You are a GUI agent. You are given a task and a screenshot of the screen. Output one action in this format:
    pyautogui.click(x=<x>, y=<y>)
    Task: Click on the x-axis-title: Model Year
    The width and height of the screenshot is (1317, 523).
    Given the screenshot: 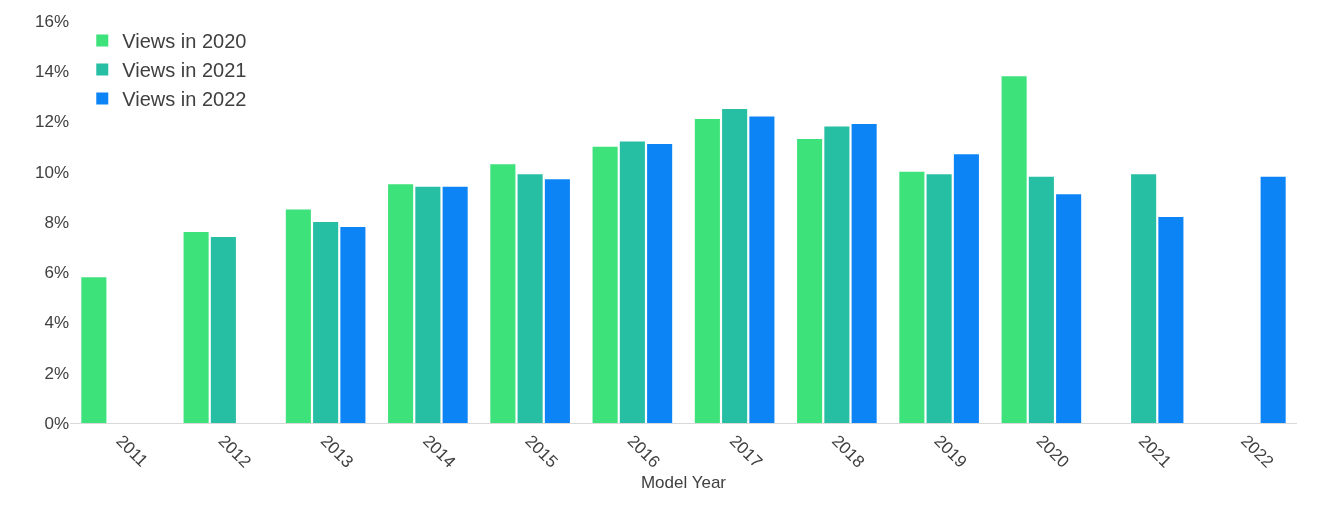 What is the action you would take?
    pyautogui.click(x=683, y=483)
    